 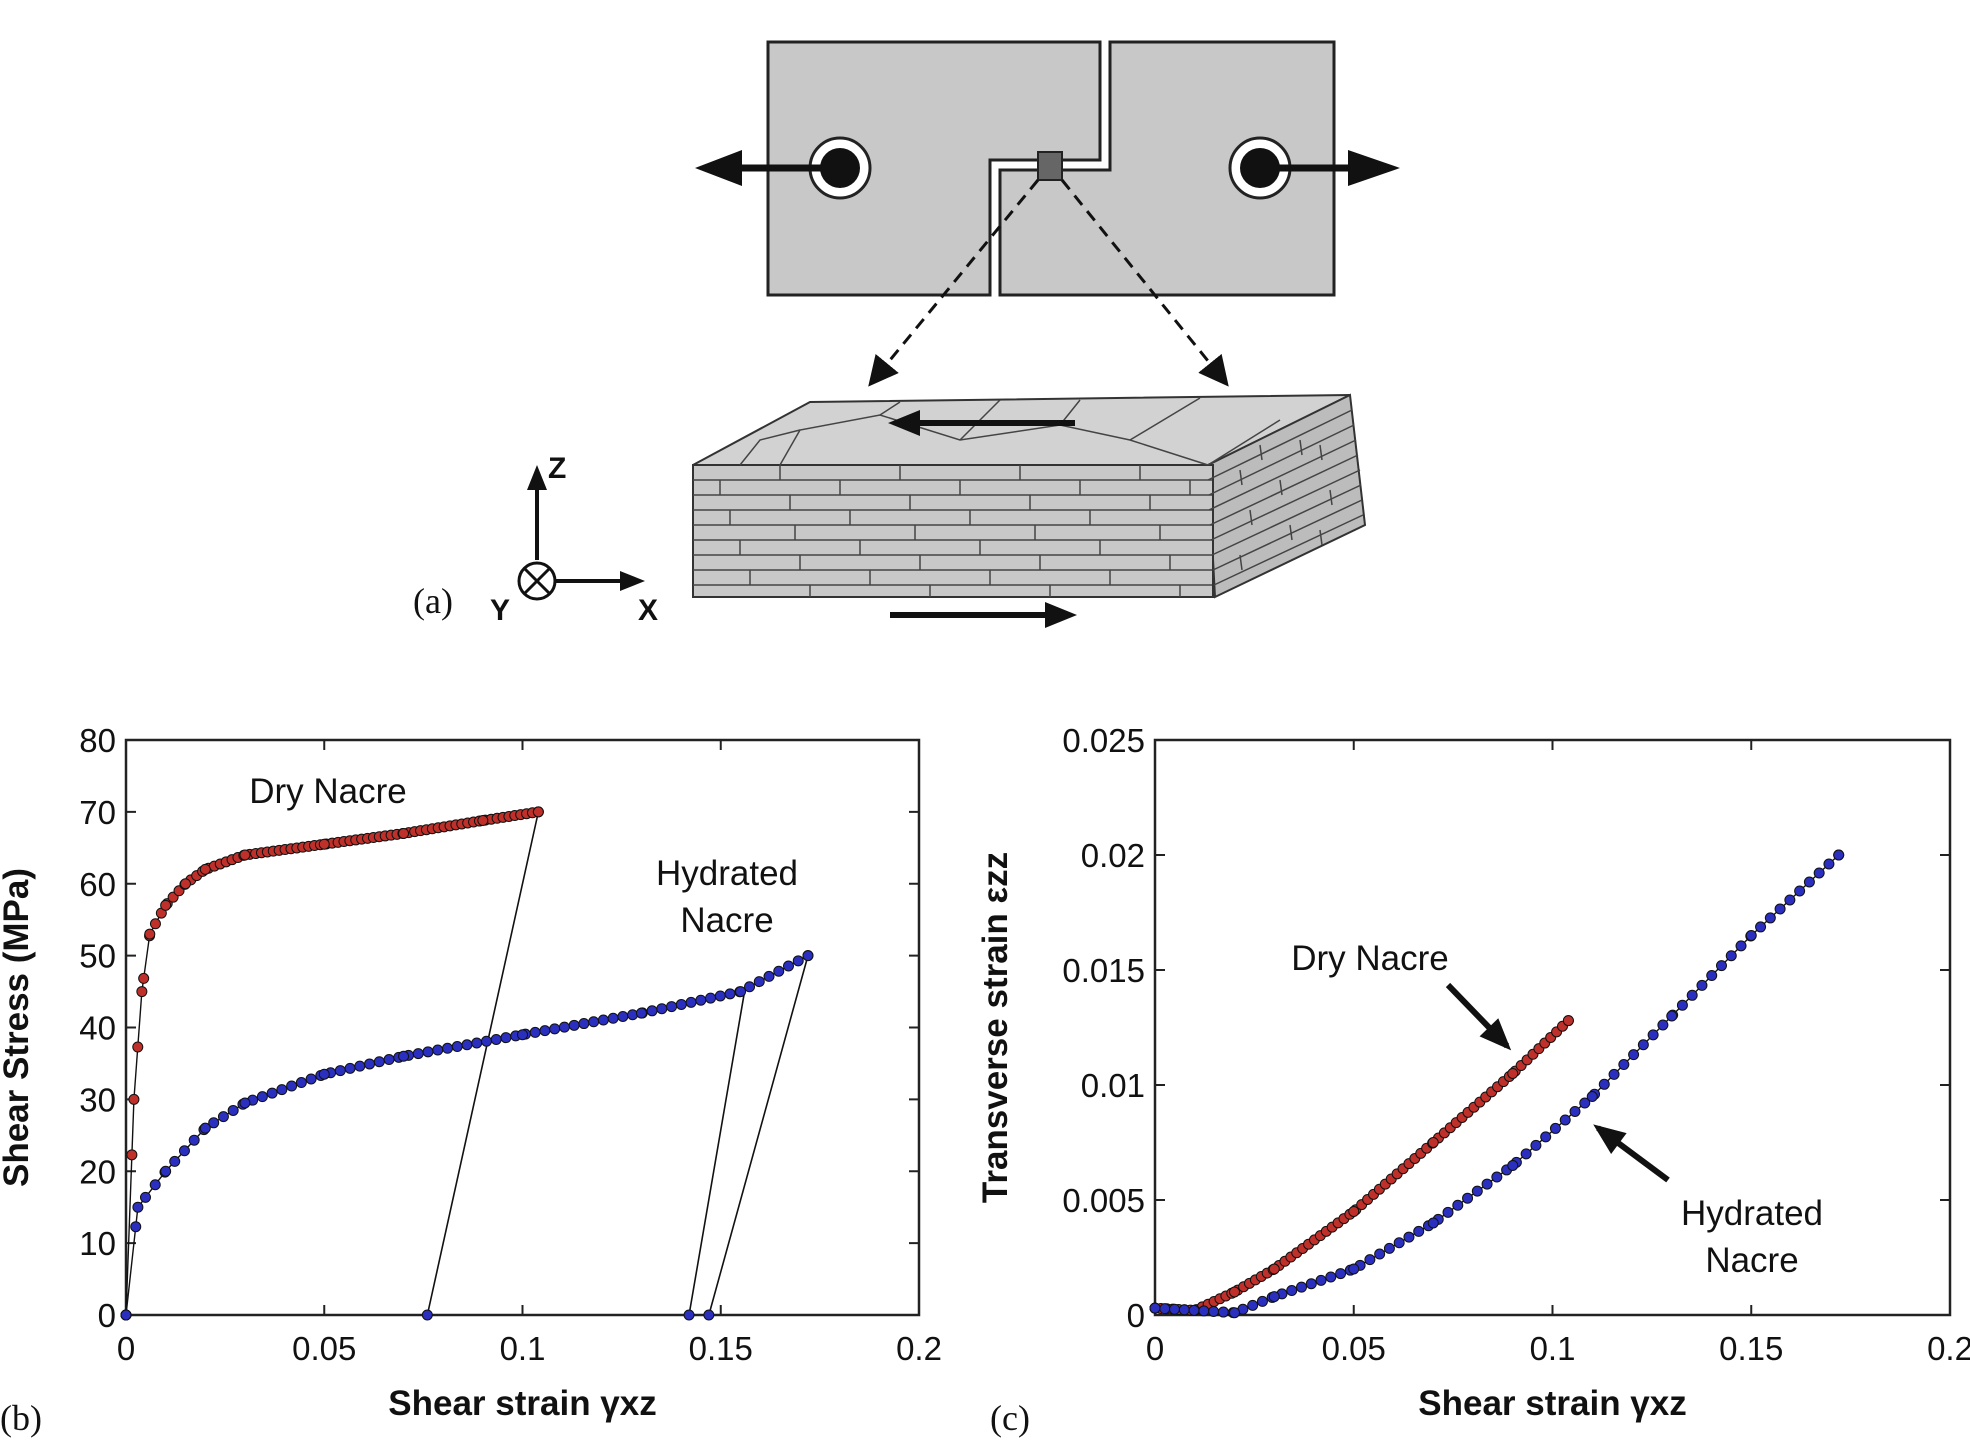 I want to click on y-tick-label: 70, so click(x=97, y=812).